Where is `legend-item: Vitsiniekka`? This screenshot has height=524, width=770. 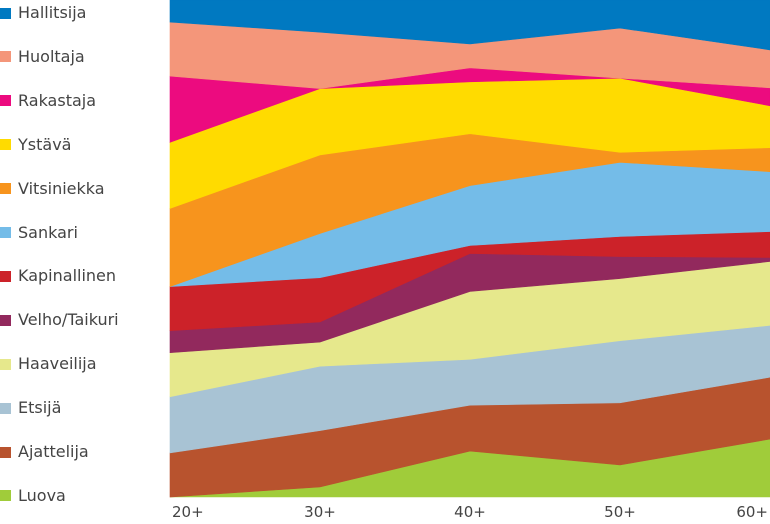
legend-item: Vitsiniekka is located at coordinates (52, 189).